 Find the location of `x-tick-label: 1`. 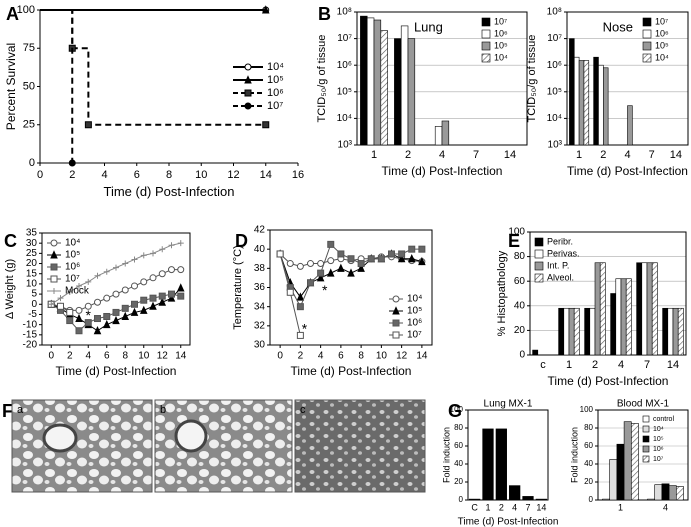

x-tick-label: 1 is located at coordinates (487, 507).